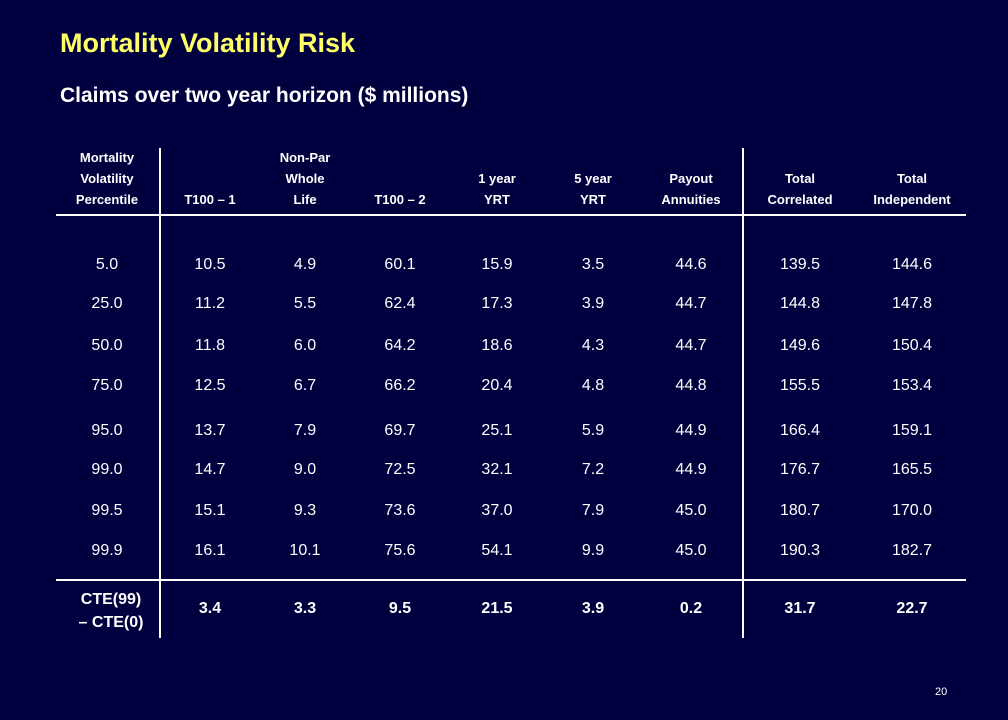 The width and height of the screenshot is (1008, 720). I want to click on column-header: Total Independent, so click(912, 189).